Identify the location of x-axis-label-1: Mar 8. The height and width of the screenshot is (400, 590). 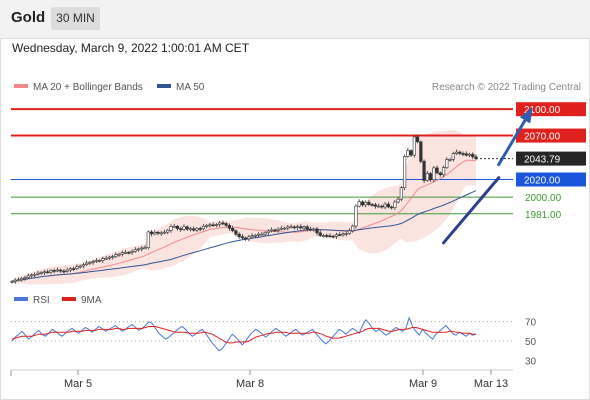
(250, 384).